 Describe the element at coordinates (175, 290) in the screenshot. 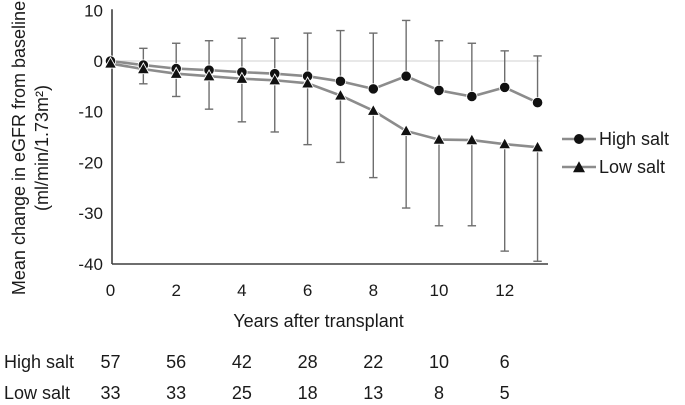

I see `x-tick-label: 2` at that location.